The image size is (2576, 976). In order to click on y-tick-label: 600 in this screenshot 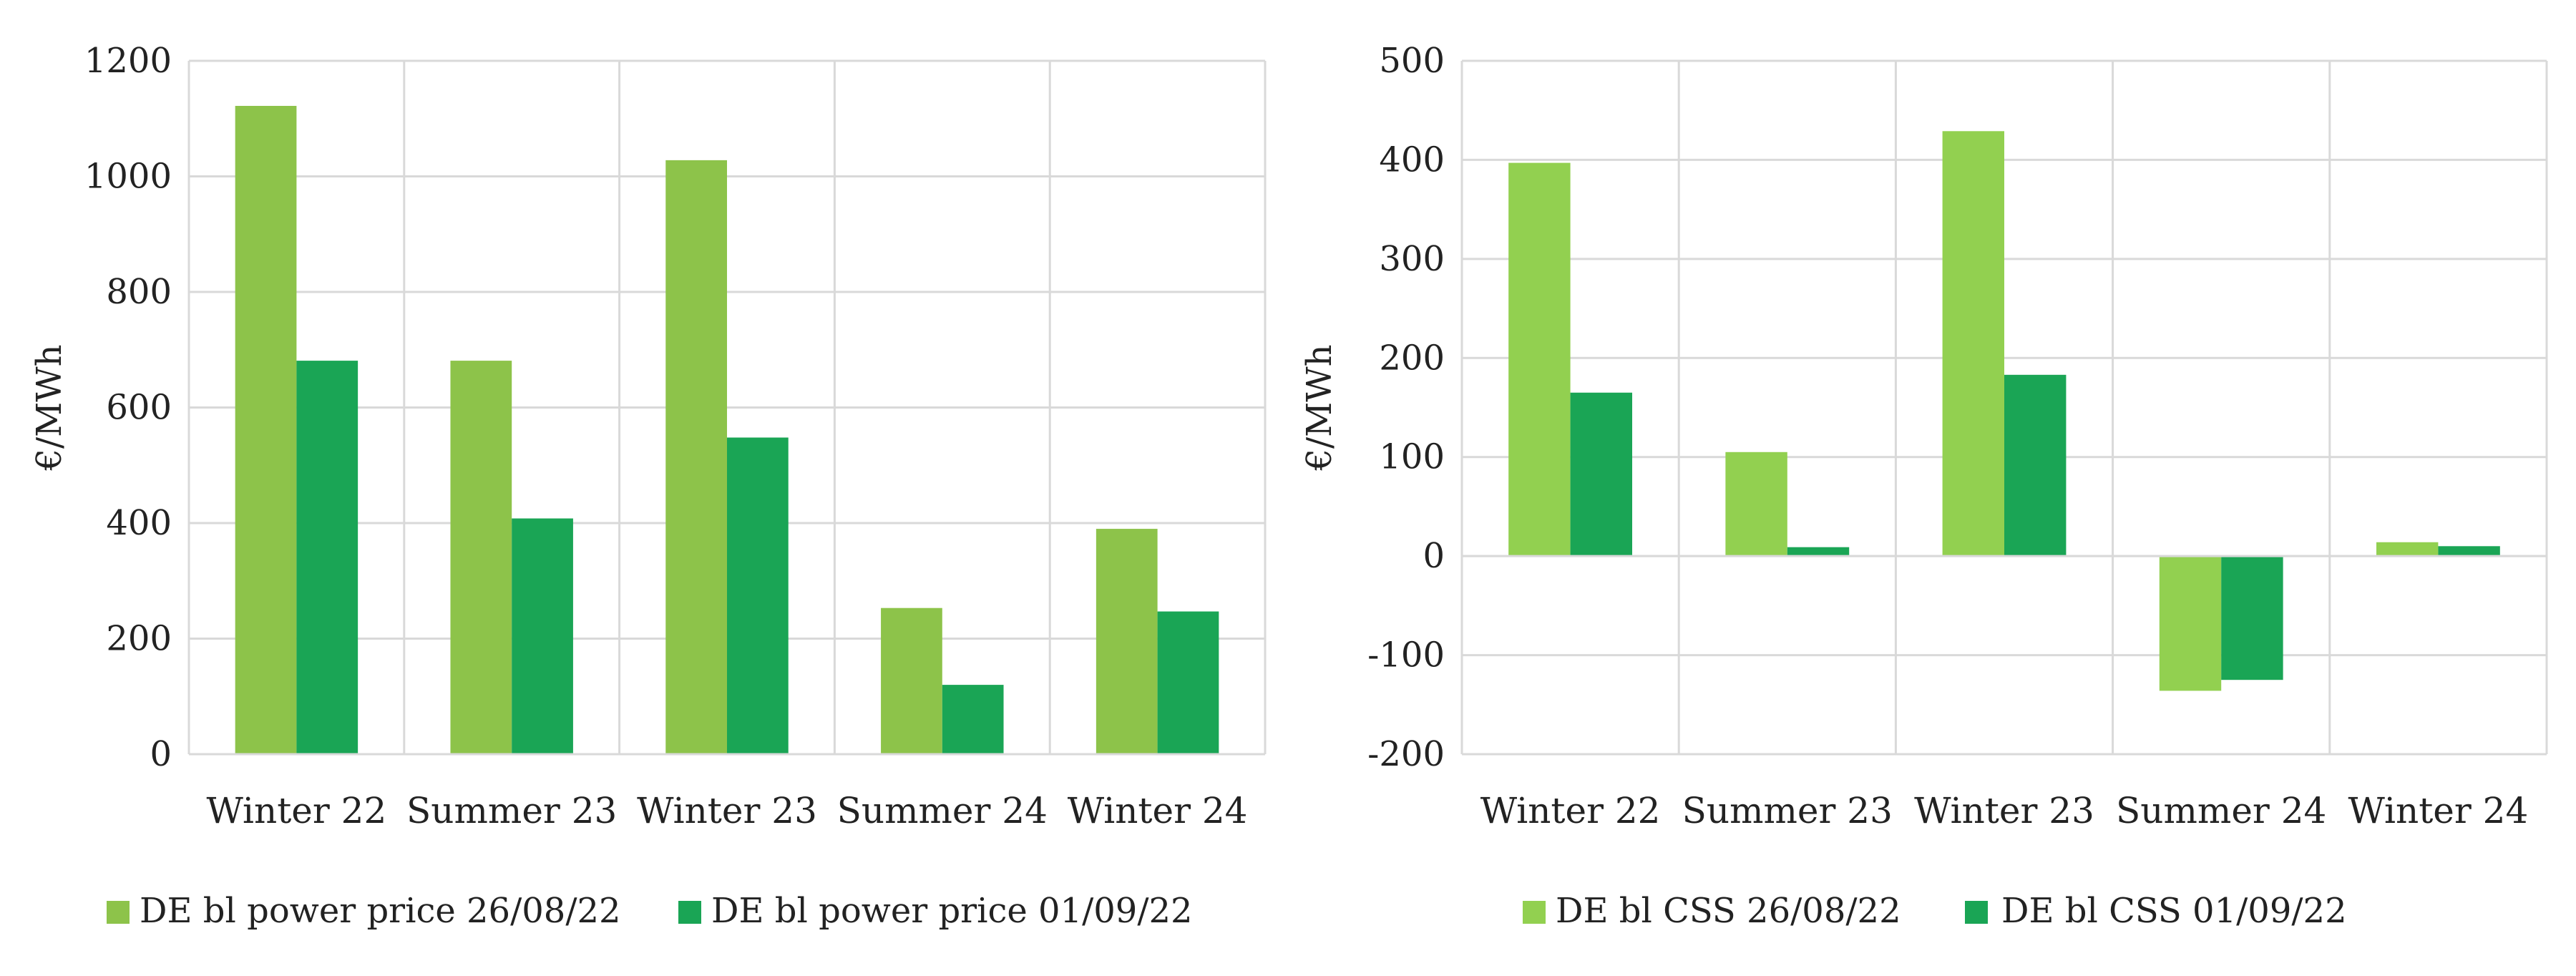, I will do `click(139, 408)`.